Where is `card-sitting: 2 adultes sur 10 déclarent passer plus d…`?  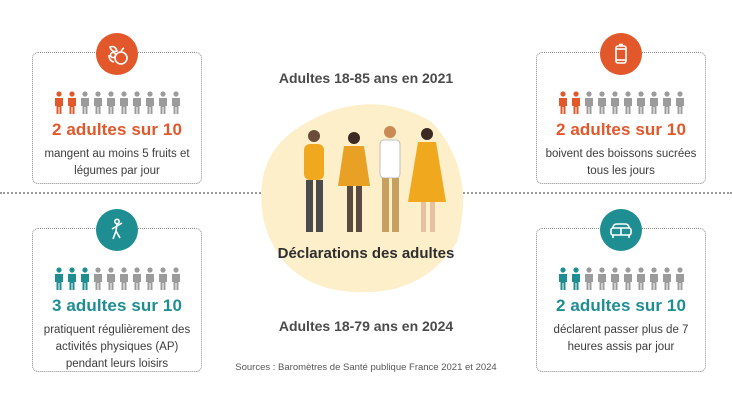 card-sitting: 2 adultes sur 10 déclarent passer plus d… is located at coordinates (621, 290).